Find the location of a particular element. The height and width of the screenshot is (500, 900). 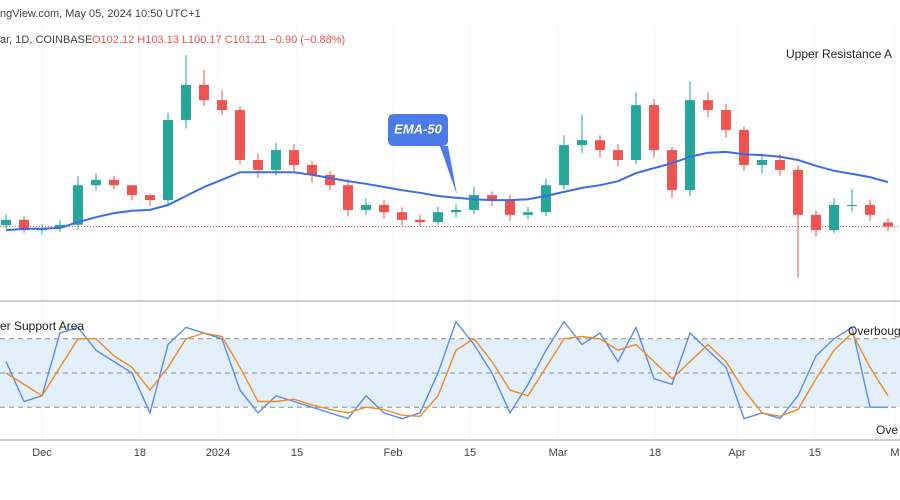

x-tick-label: Dec is located at coordinates (42, 453).